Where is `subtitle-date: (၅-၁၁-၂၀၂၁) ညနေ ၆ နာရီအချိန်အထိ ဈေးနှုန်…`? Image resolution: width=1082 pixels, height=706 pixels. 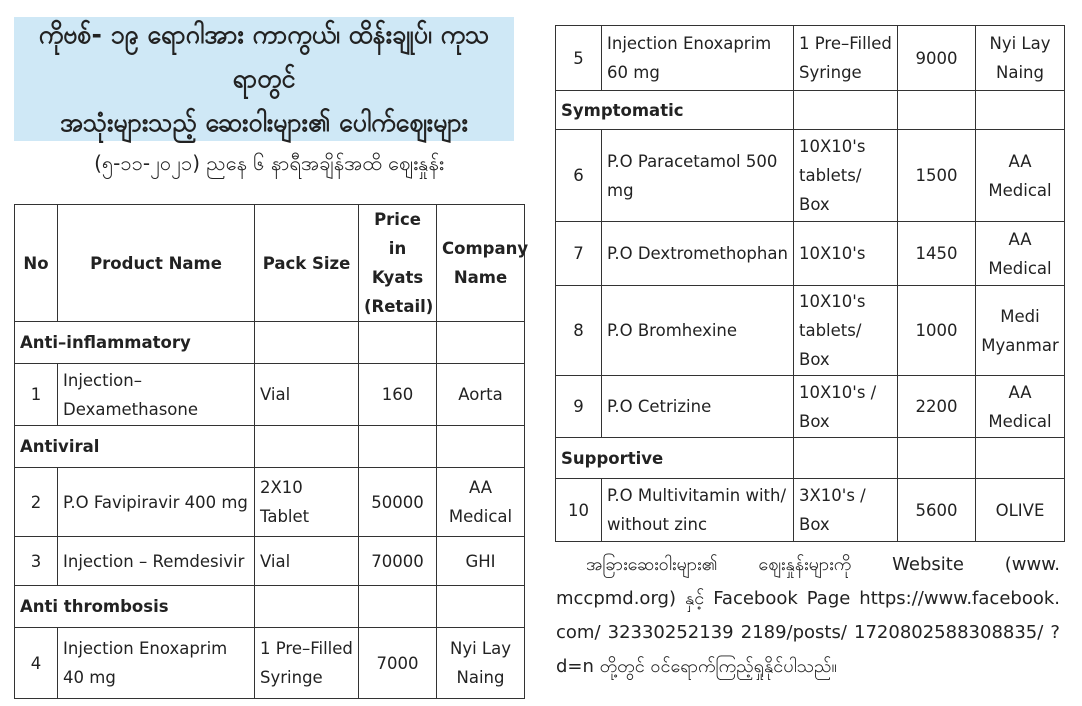
subtitle-date: (၅-၁၁-၂၀၂၁) ညနေ ၆ နာရီအချိန်အထိ ဈေးနှုန်… is located at coordinates (269, 163).